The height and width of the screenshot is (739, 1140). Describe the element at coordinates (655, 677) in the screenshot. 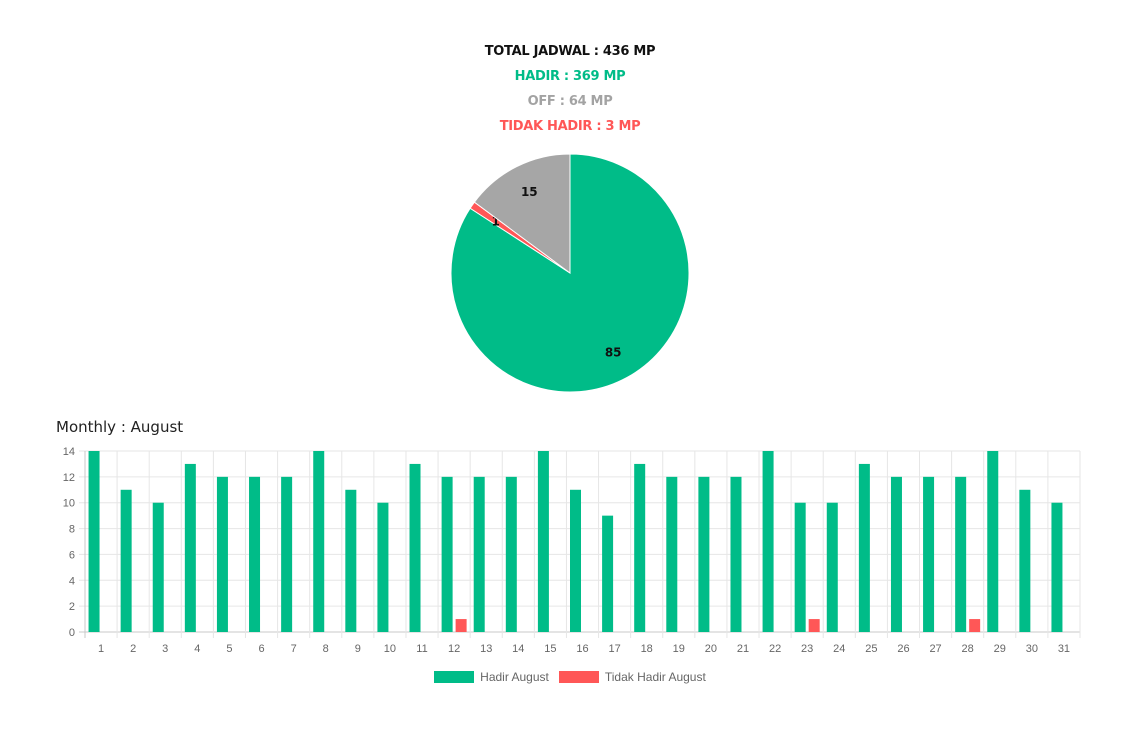

I see `legend-label-tidak-hadir: Tidak Hadir August` at that location.